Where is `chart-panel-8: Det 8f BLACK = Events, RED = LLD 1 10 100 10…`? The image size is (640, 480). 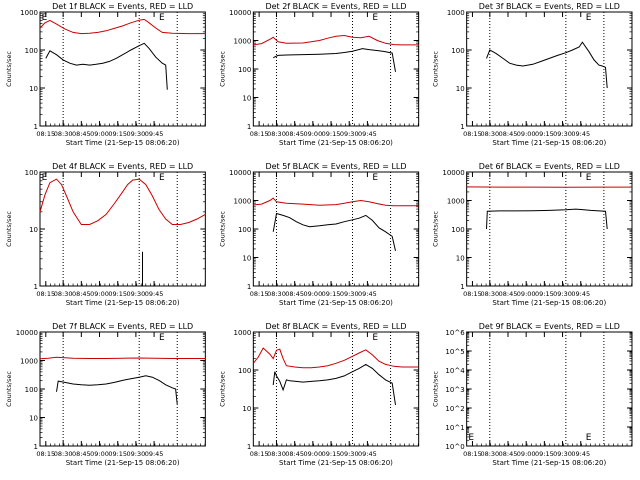
chart-panel-8: Det 8f BLACK = Events, RED = LLD 1 10 100 10… is located at coordinates (319, 394).